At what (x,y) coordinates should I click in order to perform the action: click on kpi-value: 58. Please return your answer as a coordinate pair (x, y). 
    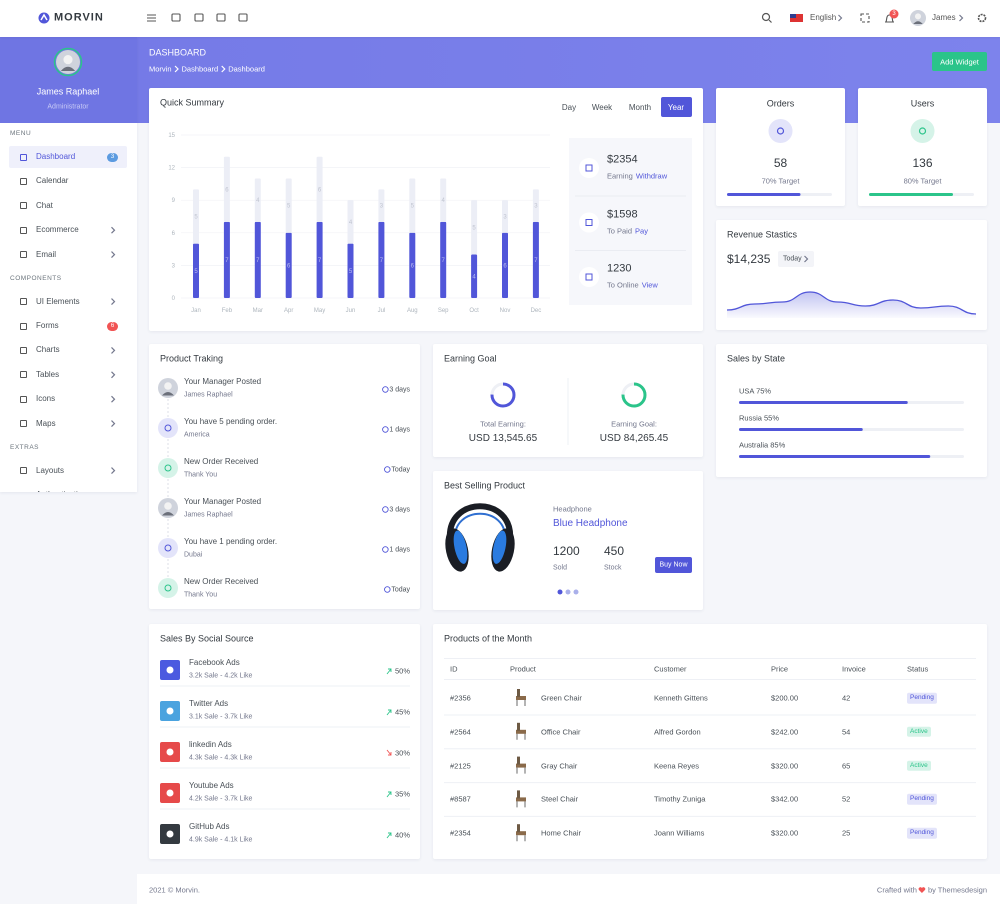
    Looking at the image, I should click on (780, 163).